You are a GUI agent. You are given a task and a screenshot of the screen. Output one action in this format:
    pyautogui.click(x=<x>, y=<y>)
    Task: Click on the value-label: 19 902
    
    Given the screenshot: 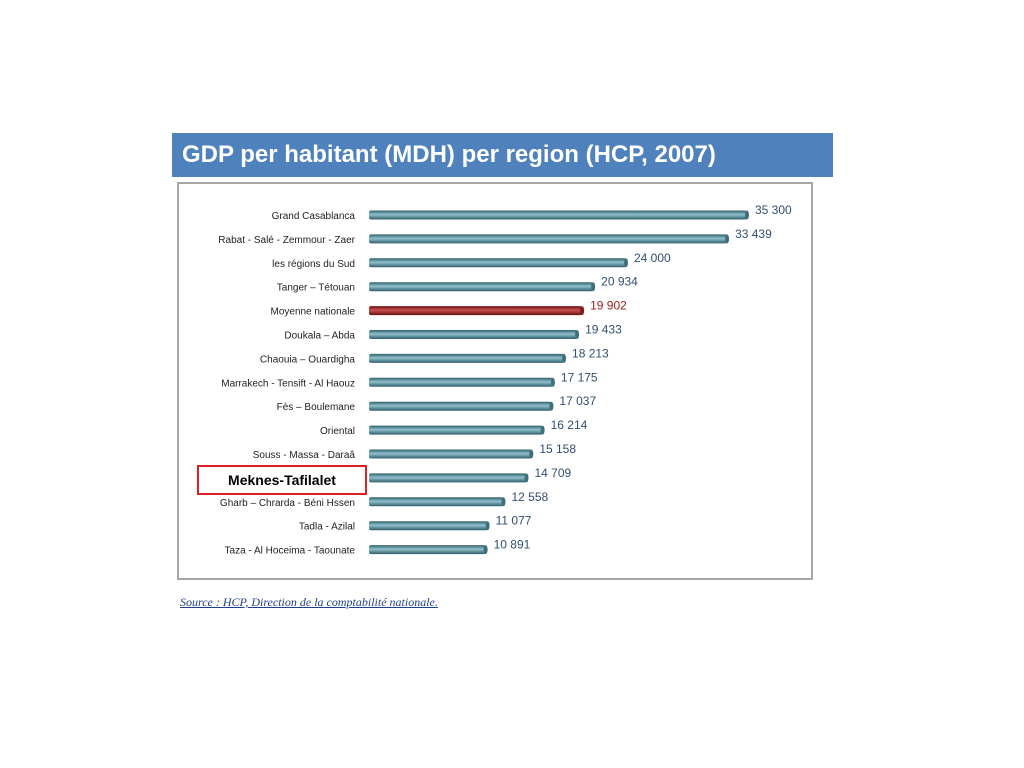 What is the action you would take?
    pyautogui.click(x=608, y=306)
    